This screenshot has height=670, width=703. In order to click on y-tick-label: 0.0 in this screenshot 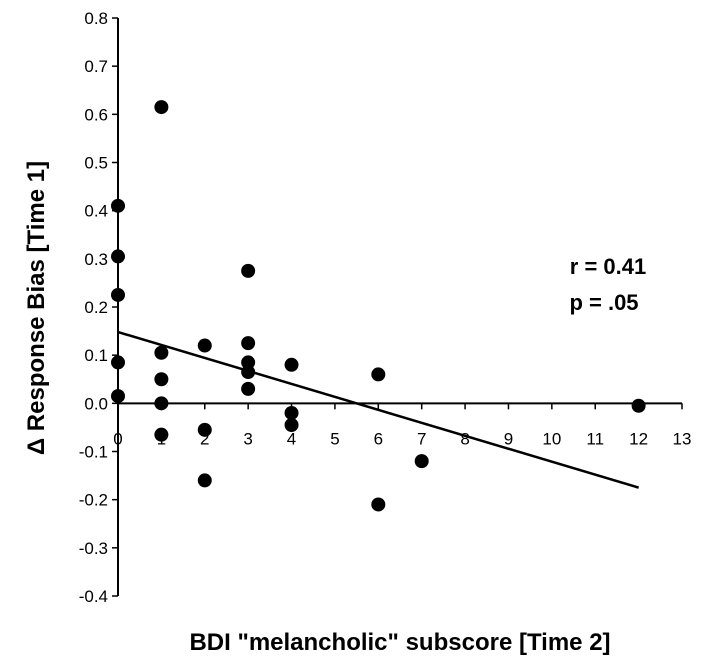, I will do `click(96, 403)`.